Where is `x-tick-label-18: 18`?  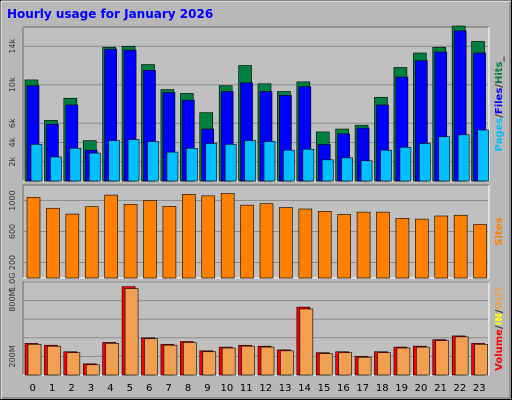 x-tick-label-18: 18 is located at coordinates (382, 388).